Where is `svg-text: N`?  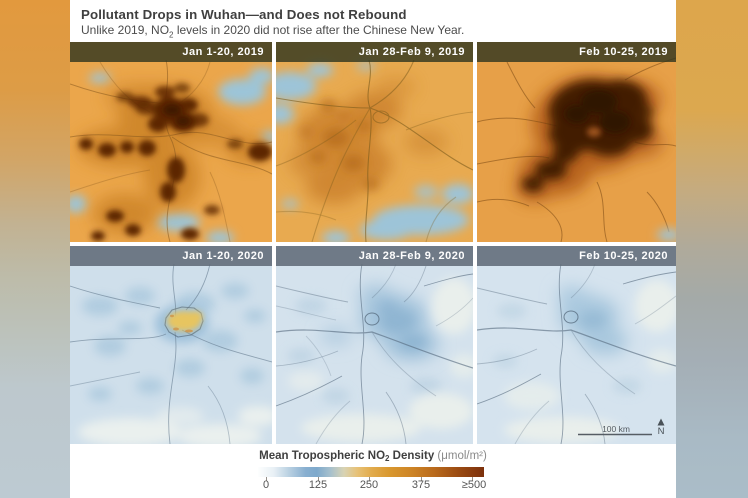
svg-text: N is located at coordinates (661, 431).